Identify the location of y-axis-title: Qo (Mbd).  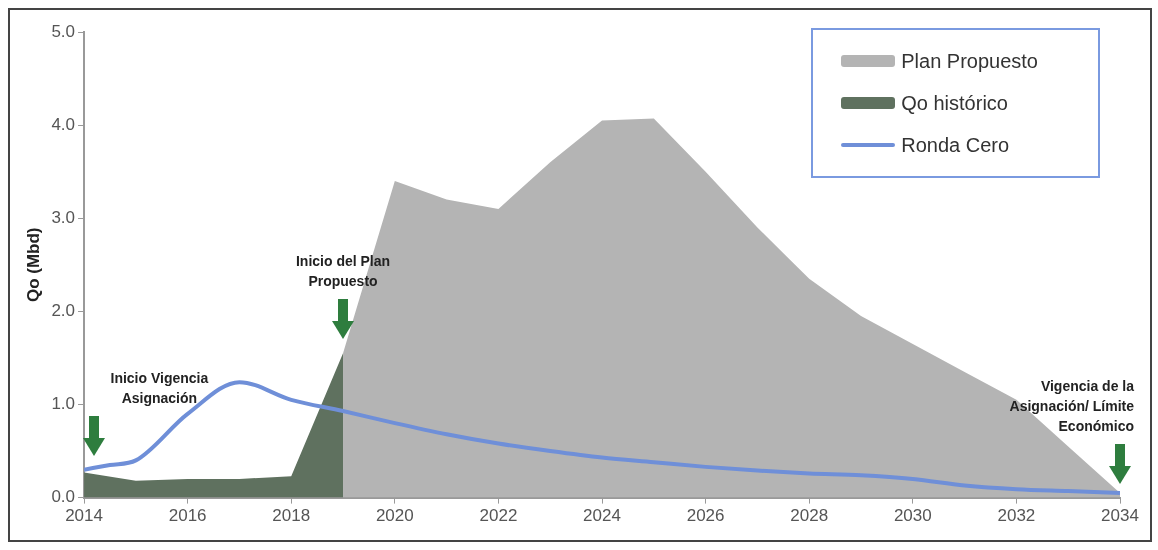
(33, 265).